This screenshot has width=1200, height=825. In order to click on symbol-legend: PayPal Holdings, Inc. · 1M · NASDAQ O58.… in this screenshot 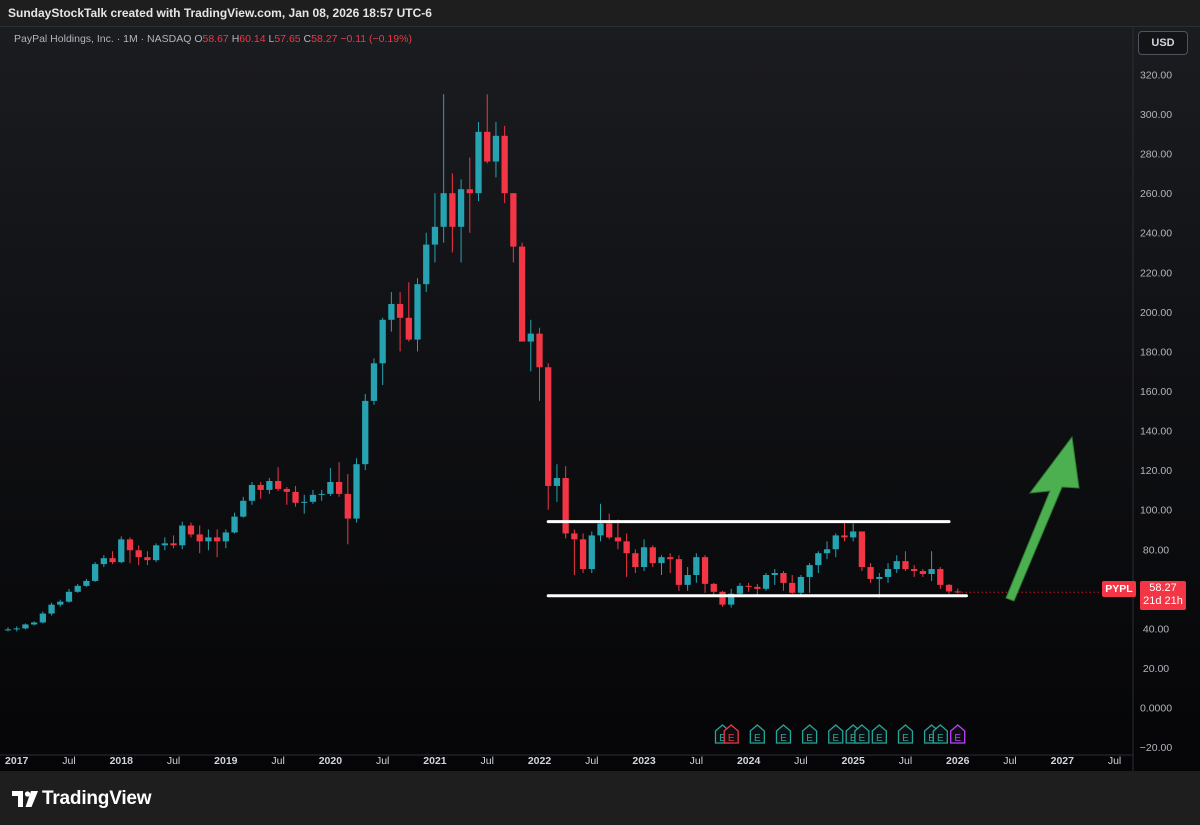, I will do `click(213, 39)`.